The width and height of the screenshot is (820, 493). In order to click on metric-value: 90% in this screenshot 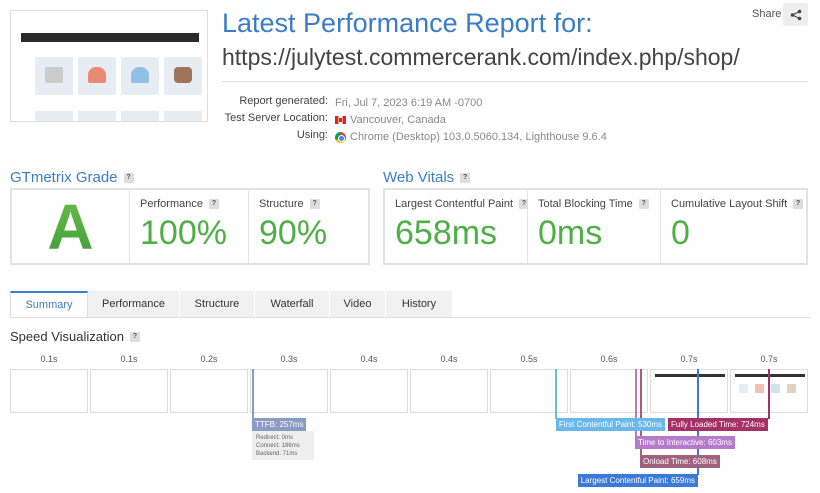, I will do `click(293, 233)`.